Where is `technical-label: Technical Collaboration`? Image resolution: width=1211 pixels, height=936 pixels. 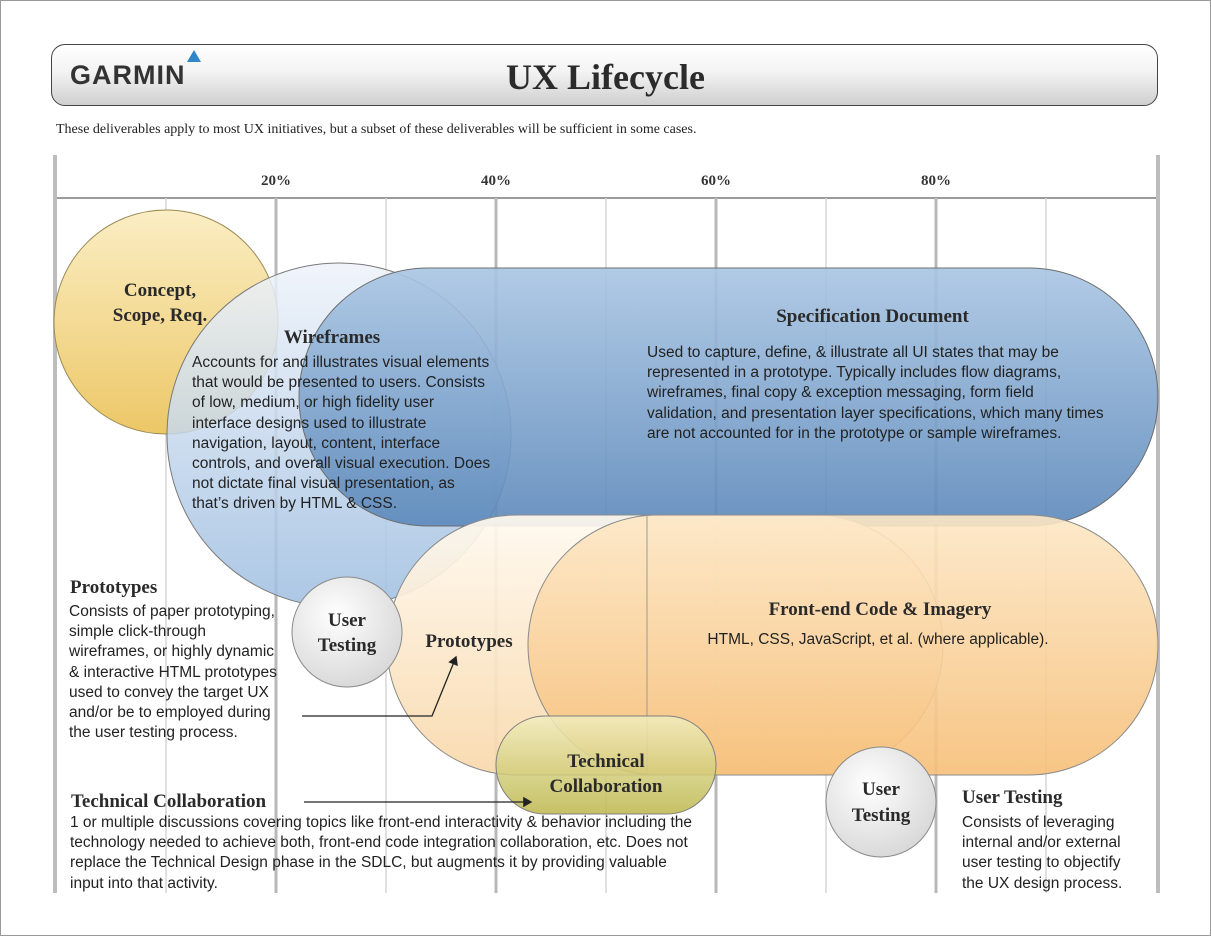 technical-label: Technical Collaboration is located at coordinates (606, 774).